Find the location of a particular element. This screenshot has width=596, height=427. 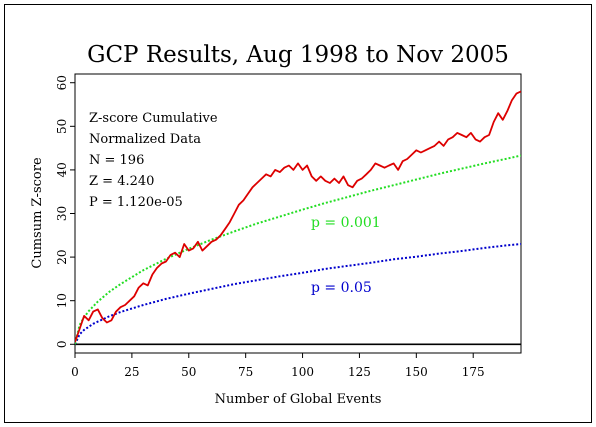

stats-line-4: Z = 4.240 is located at coordinates (121, 181).